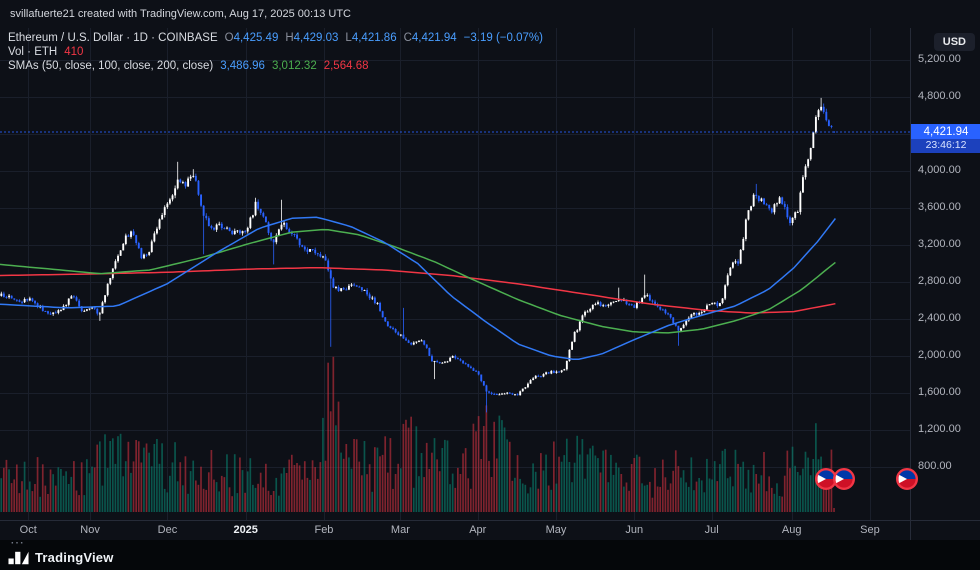 The width and height of the screenshot is (980, 570). What do you see at coordinates (478, 530) in the screenshot?
I see `time-tick-label: Apr` at bounding box center [478, 530].